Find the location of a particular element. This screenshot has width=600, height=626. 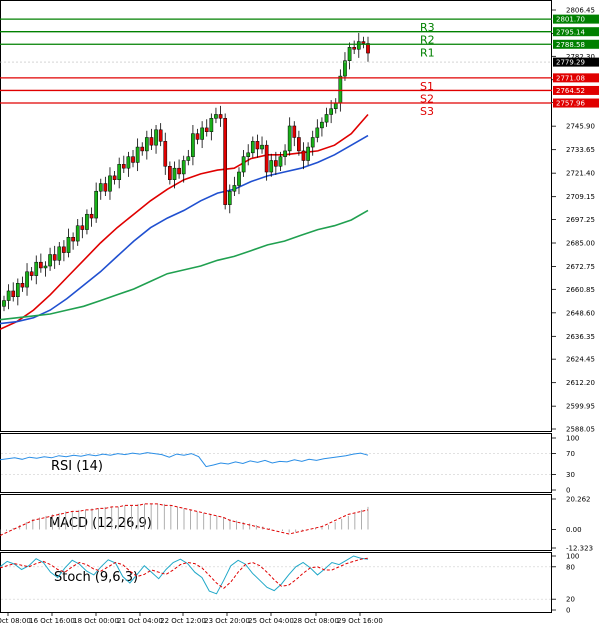

stoch-panel: Stoch (9,6,3) 100 80 20 0 is located at coordinates (289, 584).